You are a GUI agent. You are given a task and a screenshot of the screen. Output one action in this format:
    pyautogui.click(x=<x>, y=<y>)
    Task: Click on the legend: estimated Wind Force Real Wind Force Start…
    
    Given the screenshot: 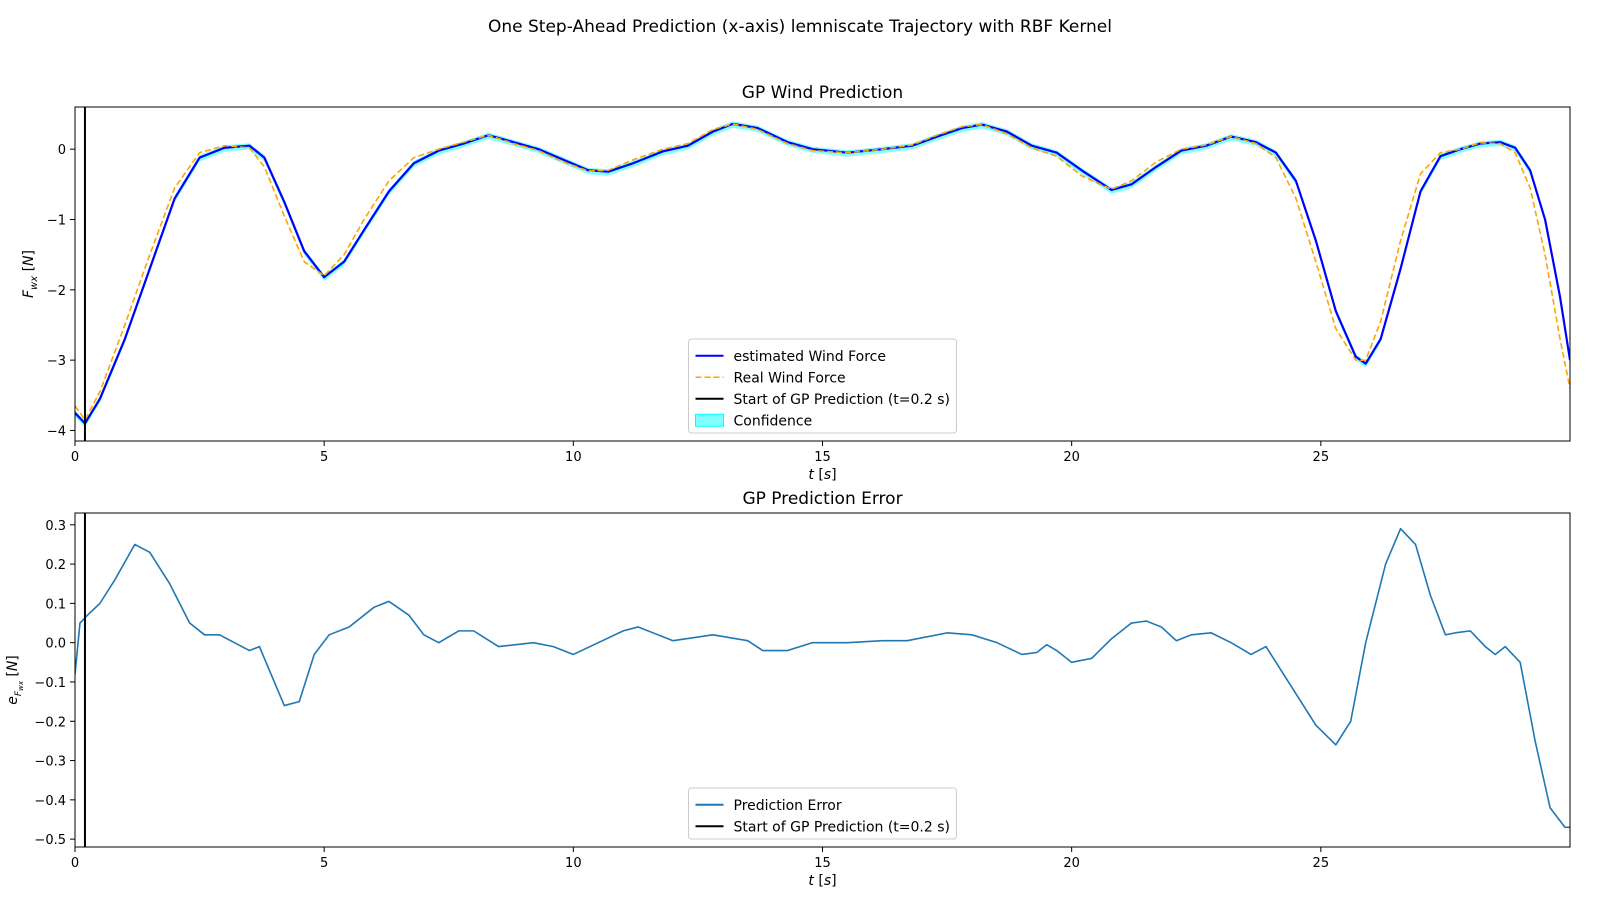 What is the action you would take?
    pyautogui.click(x=822, y=386)
    